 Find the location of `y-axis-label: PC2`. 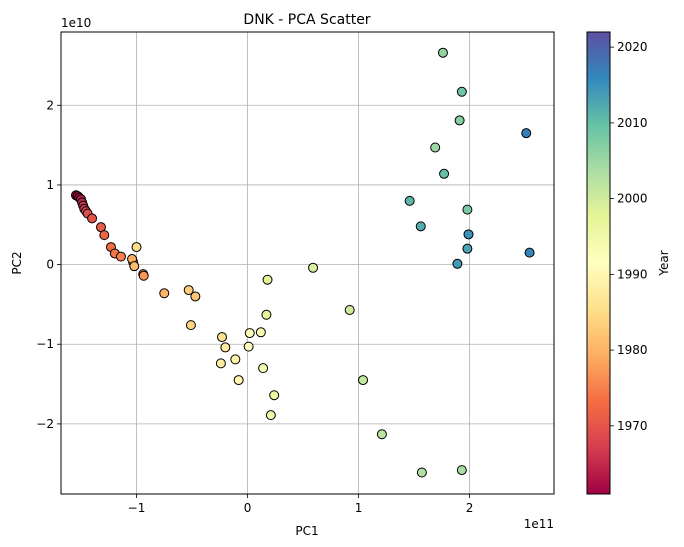

y-axis-label: PC2 is located at coordinates (17, 262).